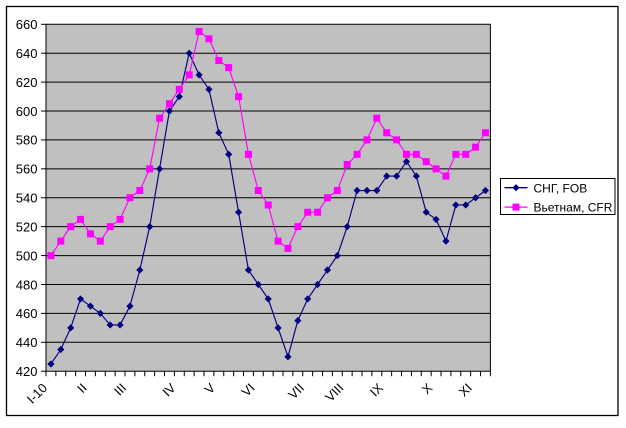  I want to click on svg-text: 580, so click(27, 140).